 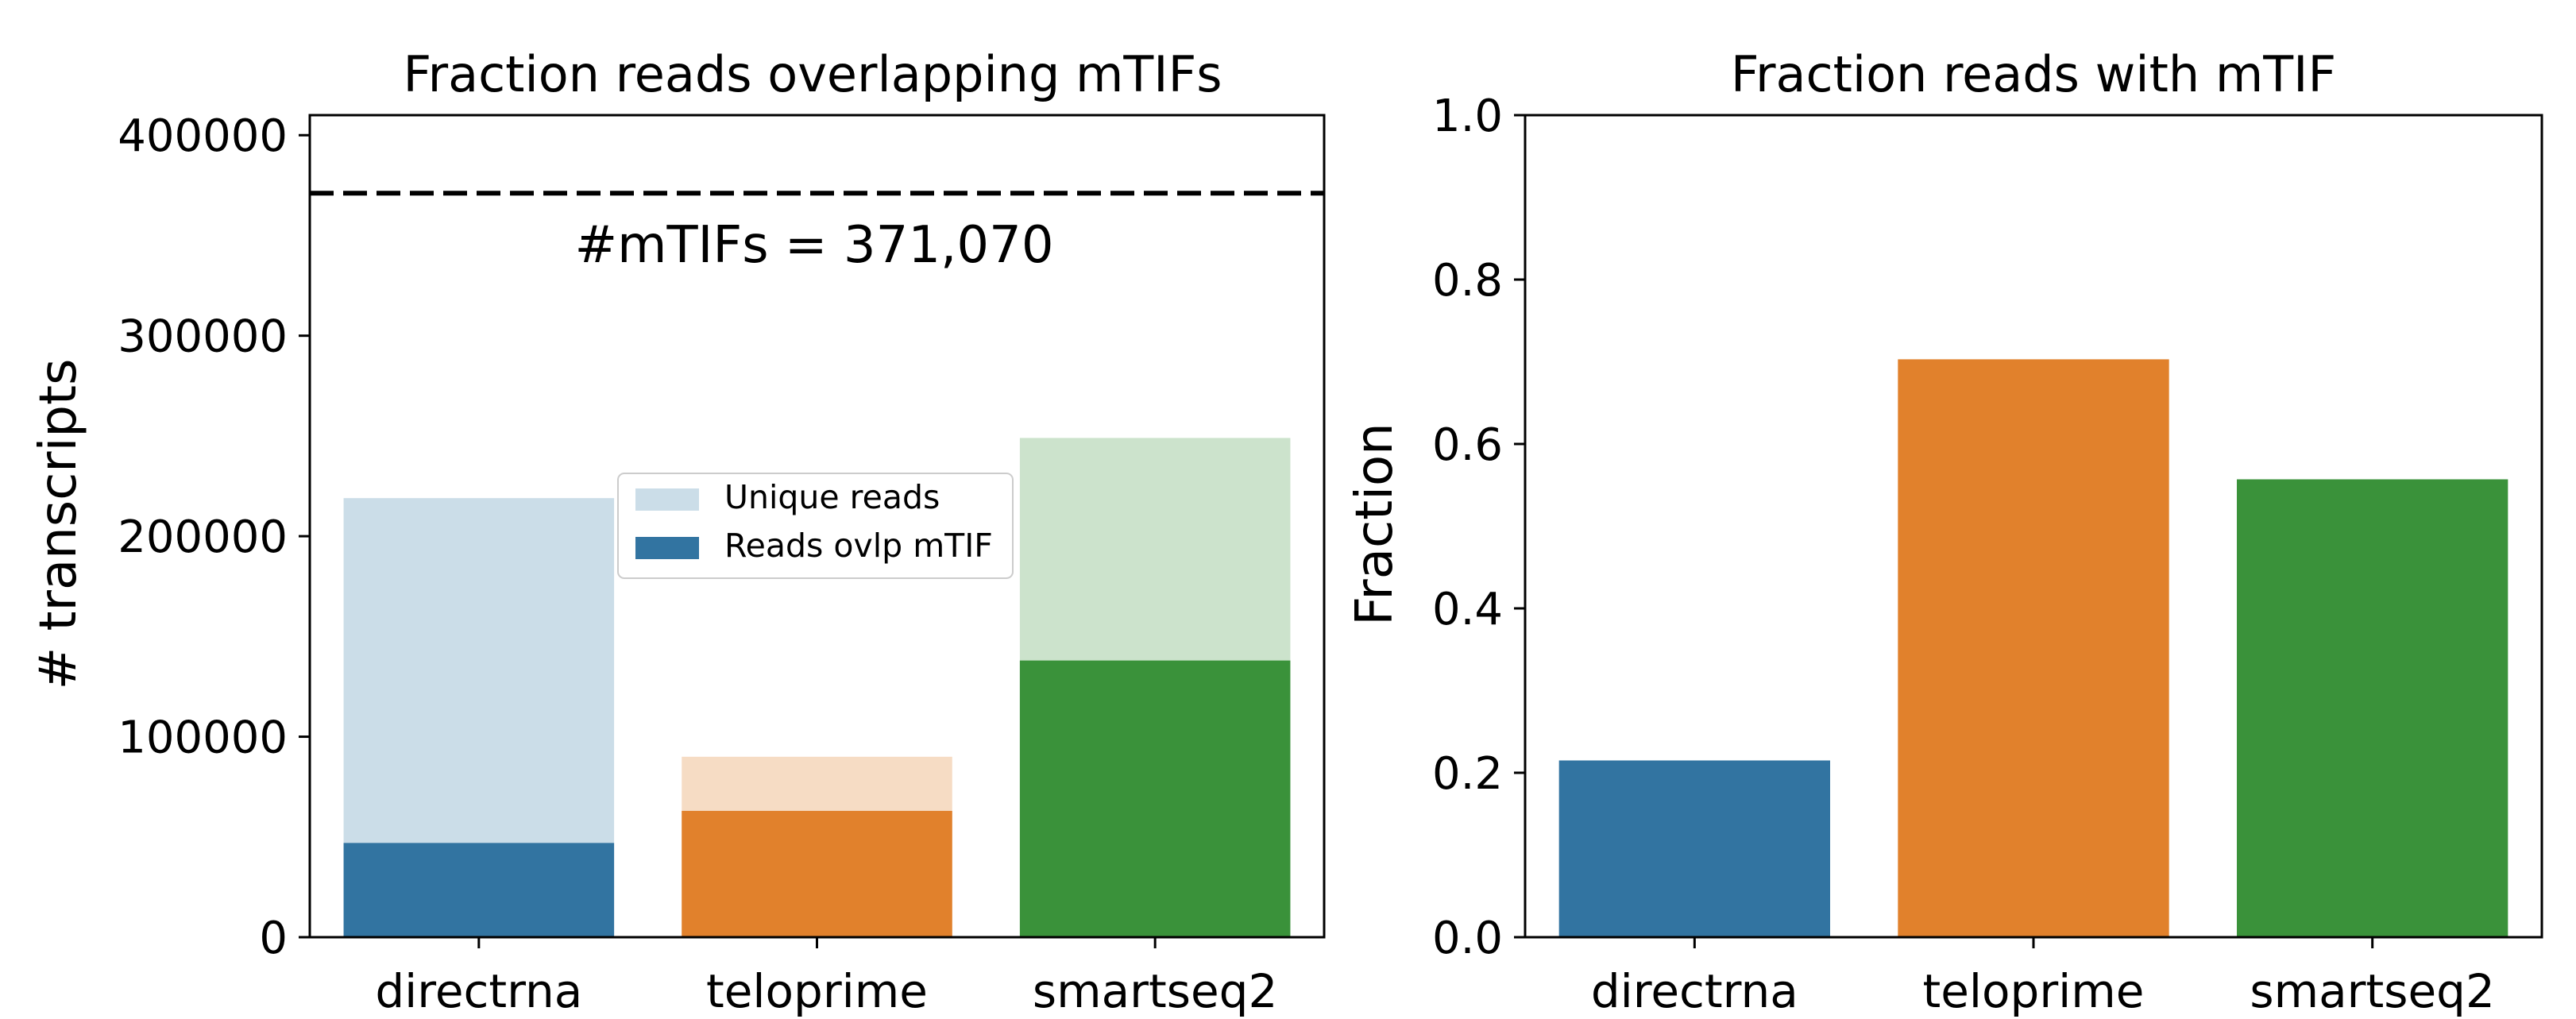 I want to click on y-axis-label: Fraction, so click(x=1375, y=524).